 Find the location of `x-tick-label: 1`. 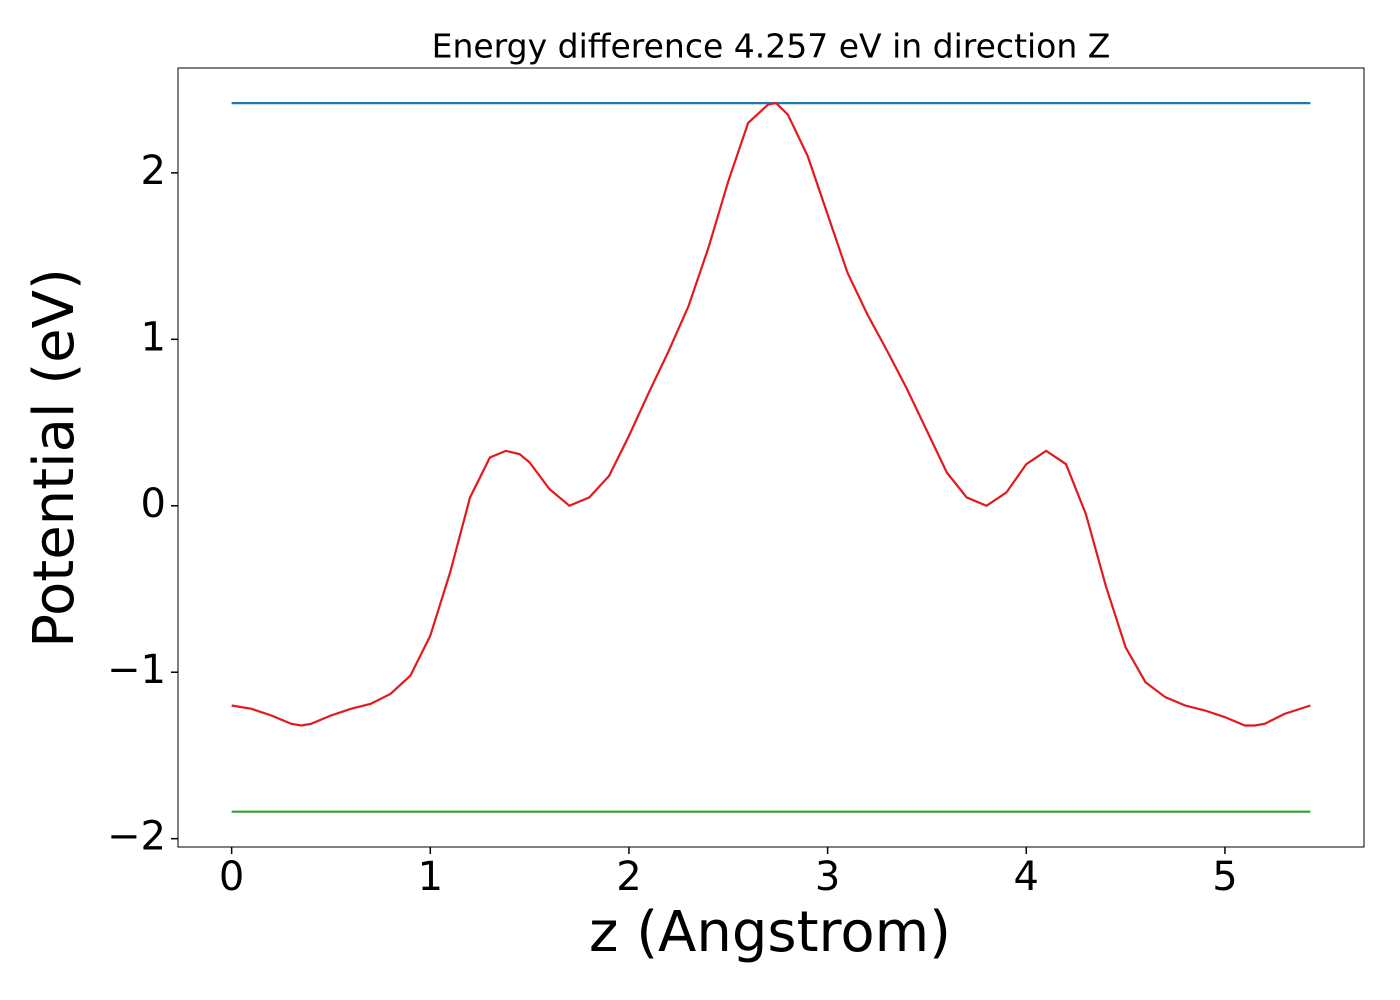

x-tick-label: 1 is located at coordinates (430, 877).